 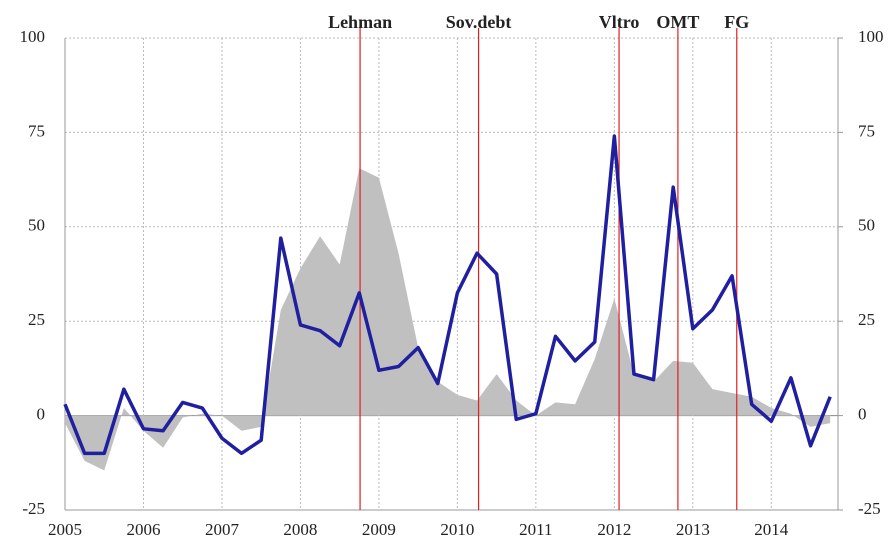 What do you see at coordinates (222, 529) in the screenshot?
I see `x-tick-label: 2007` at bounding box center [222, 529].